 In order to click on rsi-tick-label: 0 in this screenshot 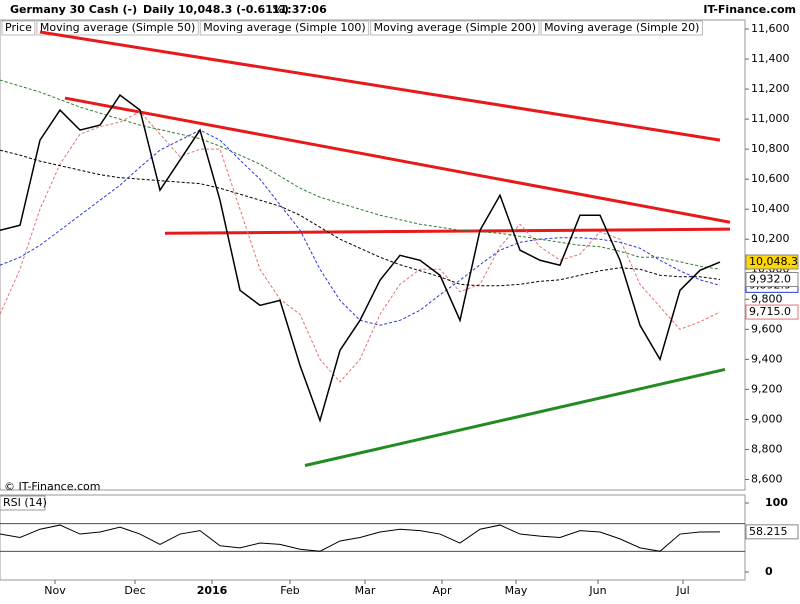, I will do `click(769, 571)`.